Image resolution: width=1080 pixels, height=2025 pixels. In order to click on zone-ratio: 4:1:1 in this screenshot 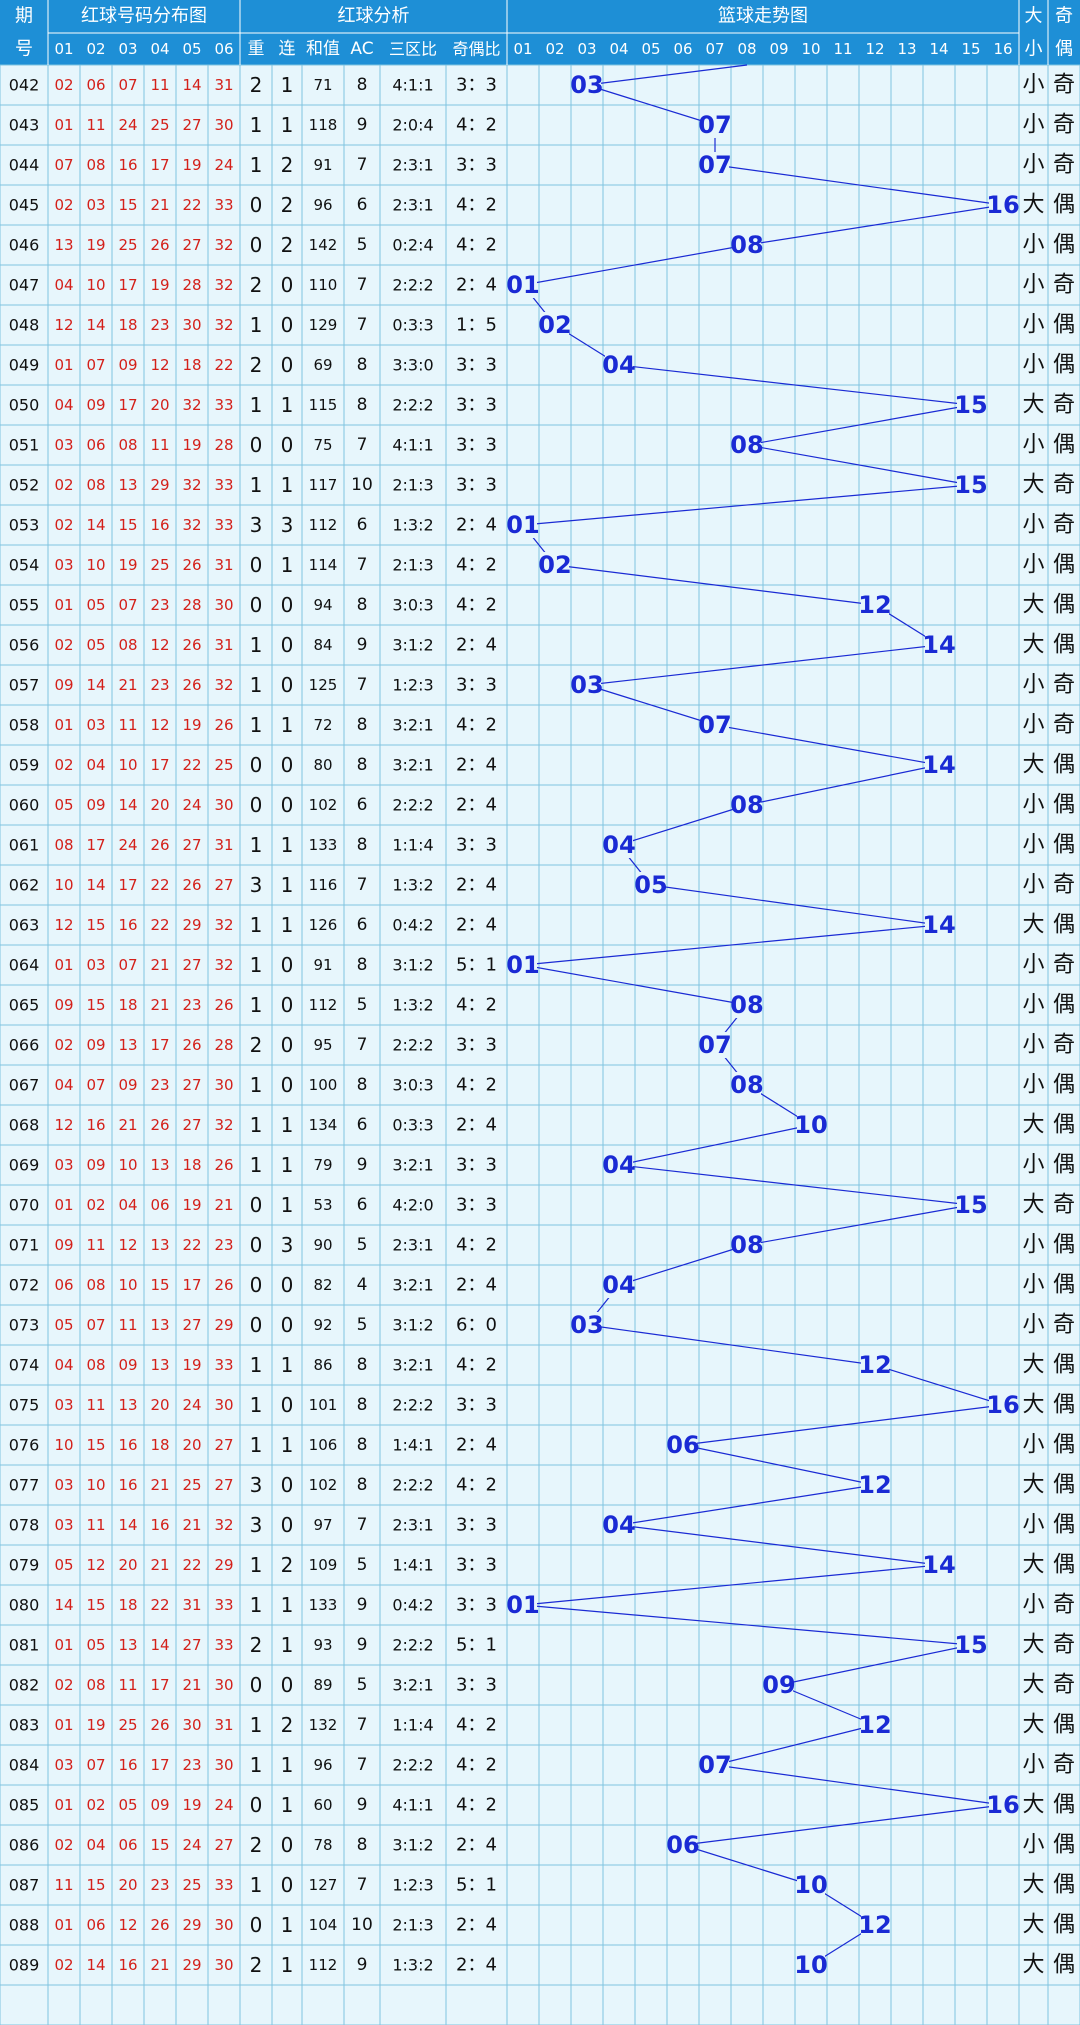, I will do `click(412, 445)`.